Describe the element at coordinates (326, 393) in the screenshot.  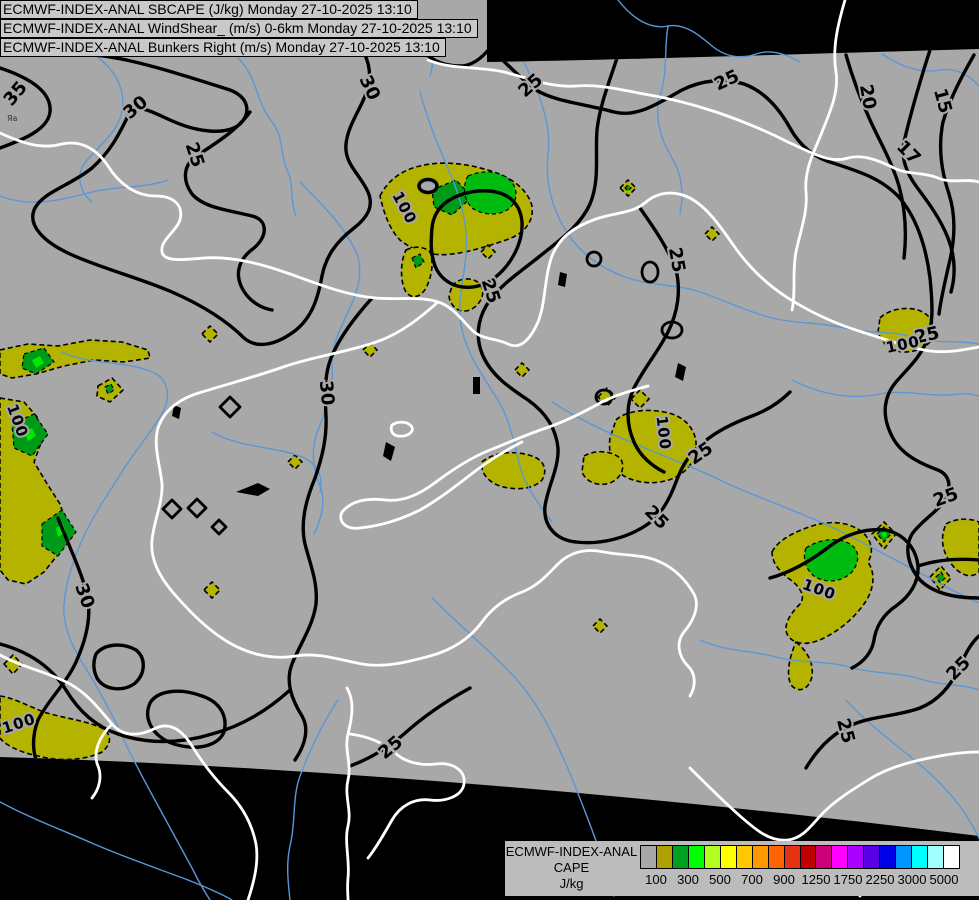
I see `contour-label-30: 30` at that location.